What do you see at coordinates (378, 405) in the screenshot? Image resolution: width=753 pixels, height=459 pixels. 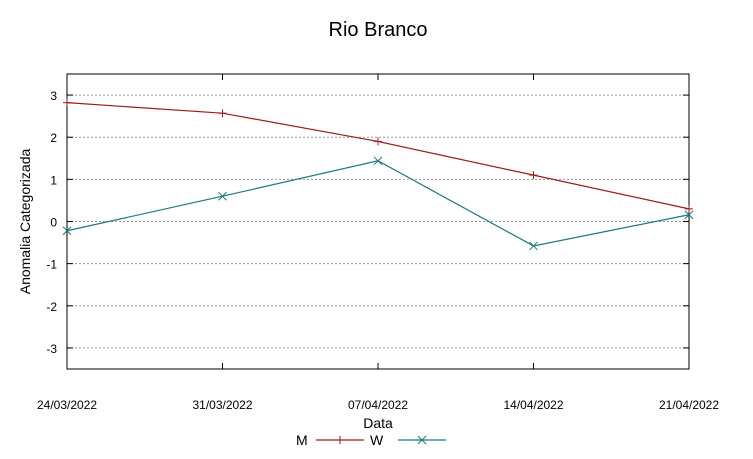 I see `x-tick-label: 07/04/2022` at bounding box center [378, 405].